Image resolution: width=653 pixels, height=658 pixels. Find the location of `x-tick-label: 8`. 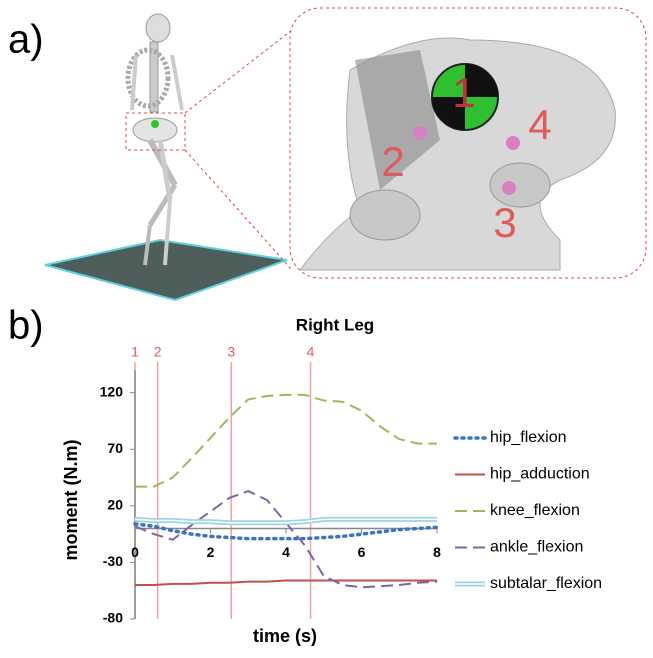

x-tick-label: 8 is located at coordinates (437, 552).